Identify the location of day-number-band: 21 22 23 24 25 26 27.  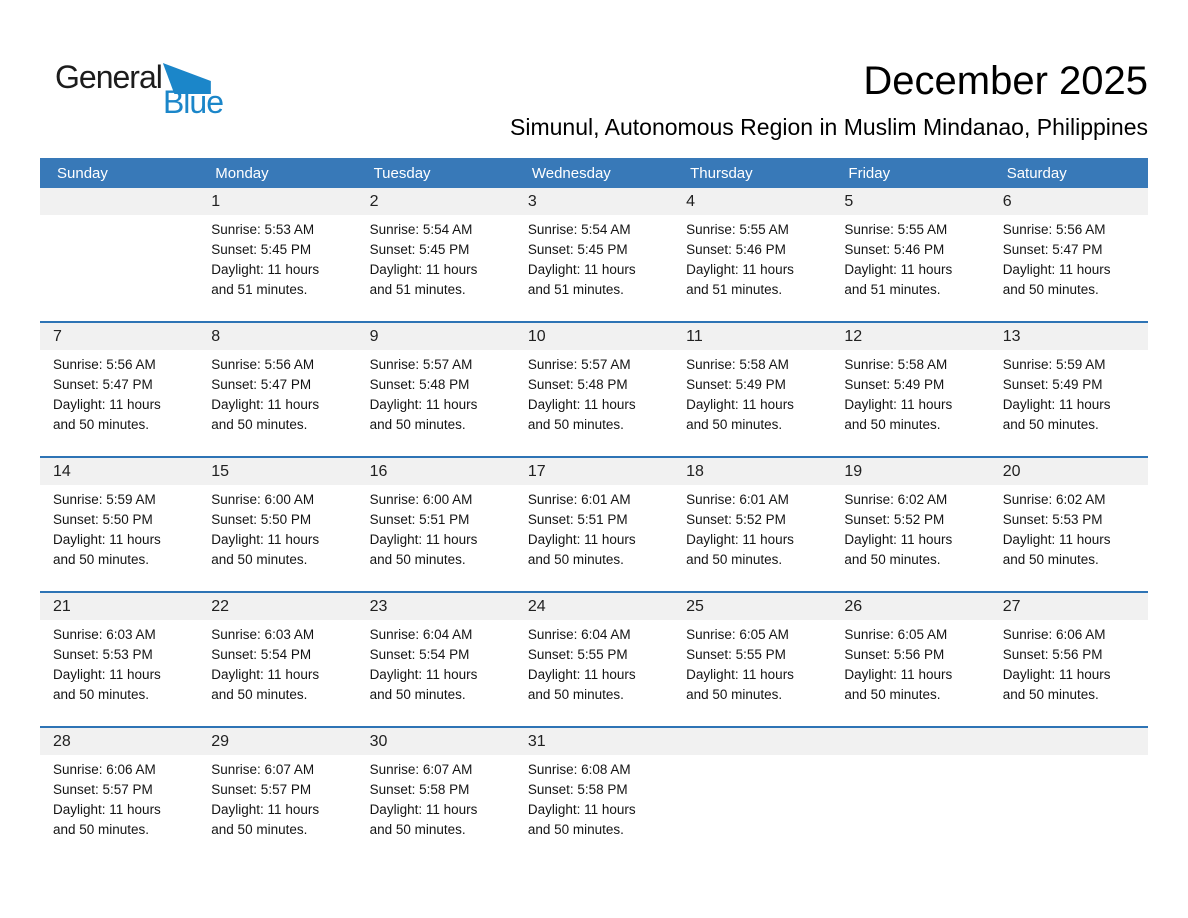
(594, 606).